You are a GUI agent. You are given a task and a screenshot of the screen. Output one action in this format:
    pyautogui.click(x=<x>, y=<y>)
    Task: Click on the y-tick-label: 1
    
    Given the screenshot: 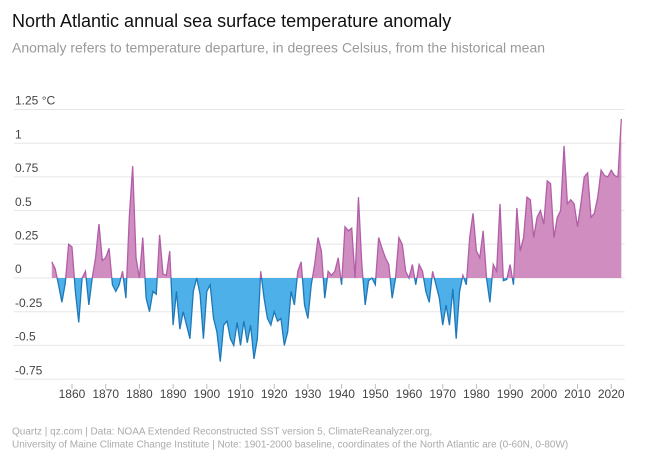 What is the action you would take?
    pyautogui.click(x=18, y=134)
    